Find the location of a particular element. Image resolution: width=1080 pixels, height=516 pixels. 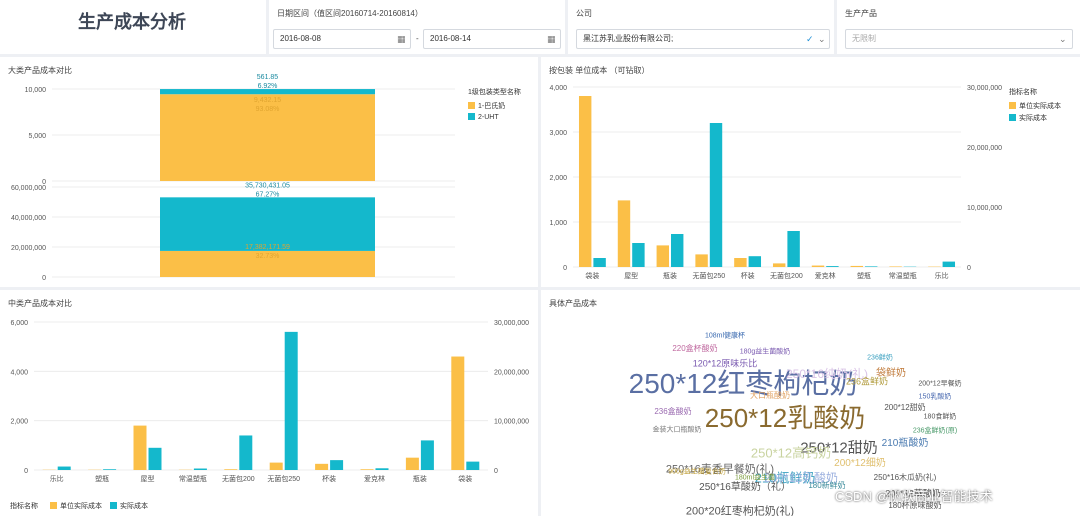

x-tick-label: 无菌包200 is located at coordinates (238, 478).